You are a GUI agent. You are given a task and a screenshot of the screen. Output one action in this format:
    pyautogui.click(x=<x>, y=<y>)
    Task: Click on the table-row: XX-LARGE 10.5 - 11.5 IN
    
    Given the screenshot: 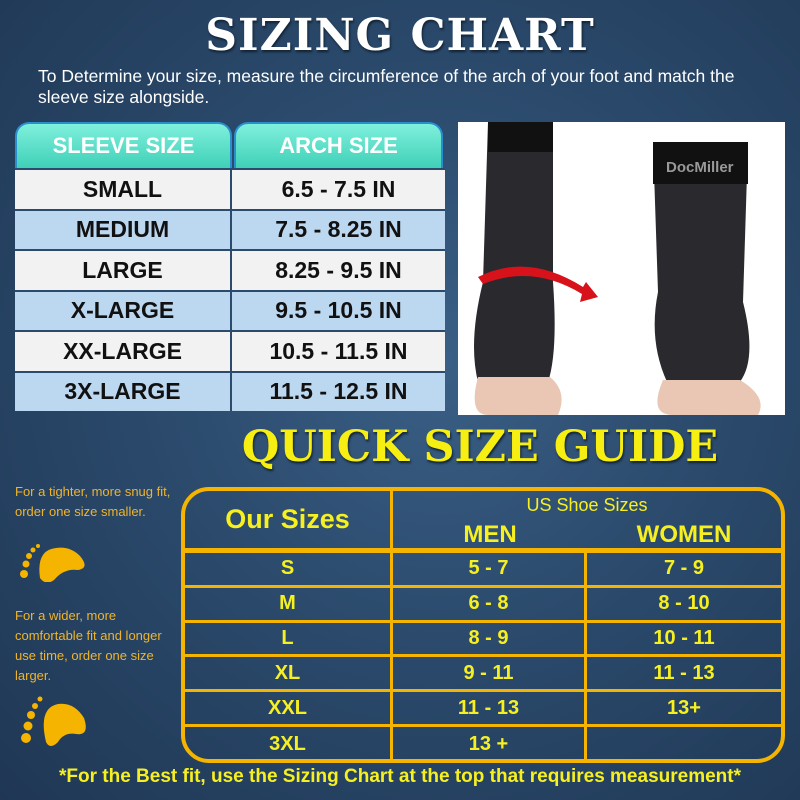 What is the action you would take?
    pyautogui.click(x=230, y=350)
    